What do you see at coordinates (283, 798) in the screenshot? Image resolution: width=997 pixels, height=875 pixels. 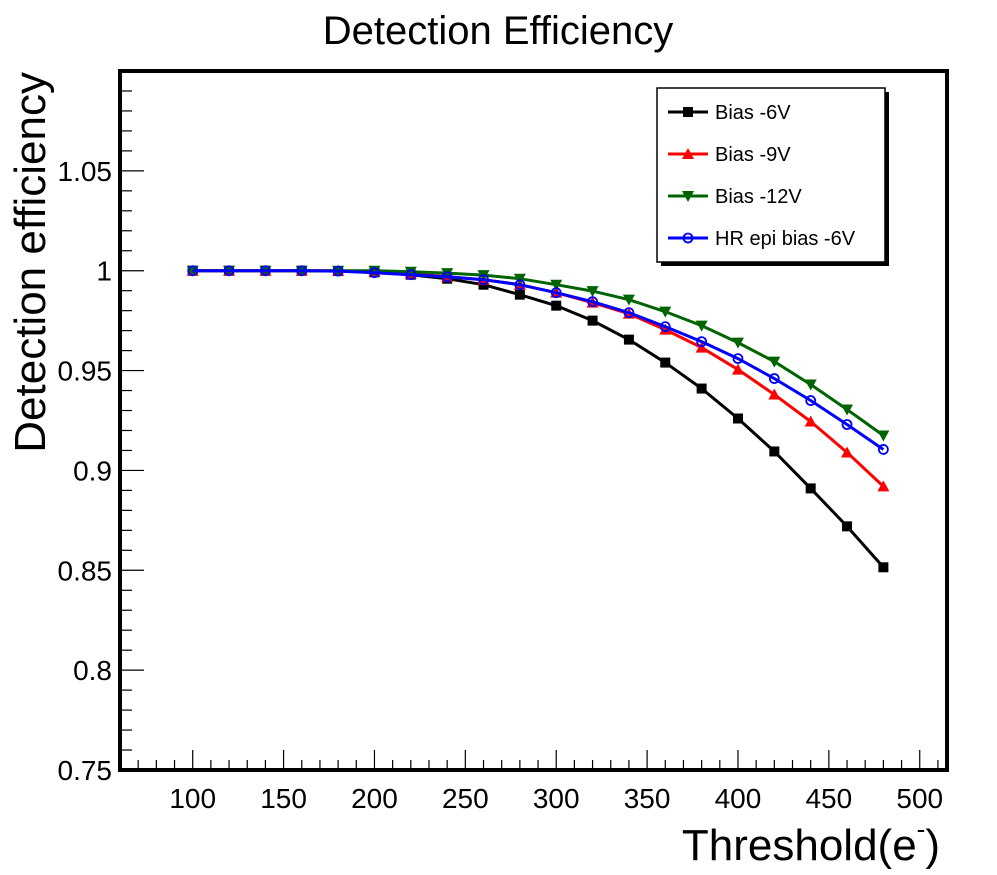 I see `x-tick-label: 150` at bounding box center [283, 798].